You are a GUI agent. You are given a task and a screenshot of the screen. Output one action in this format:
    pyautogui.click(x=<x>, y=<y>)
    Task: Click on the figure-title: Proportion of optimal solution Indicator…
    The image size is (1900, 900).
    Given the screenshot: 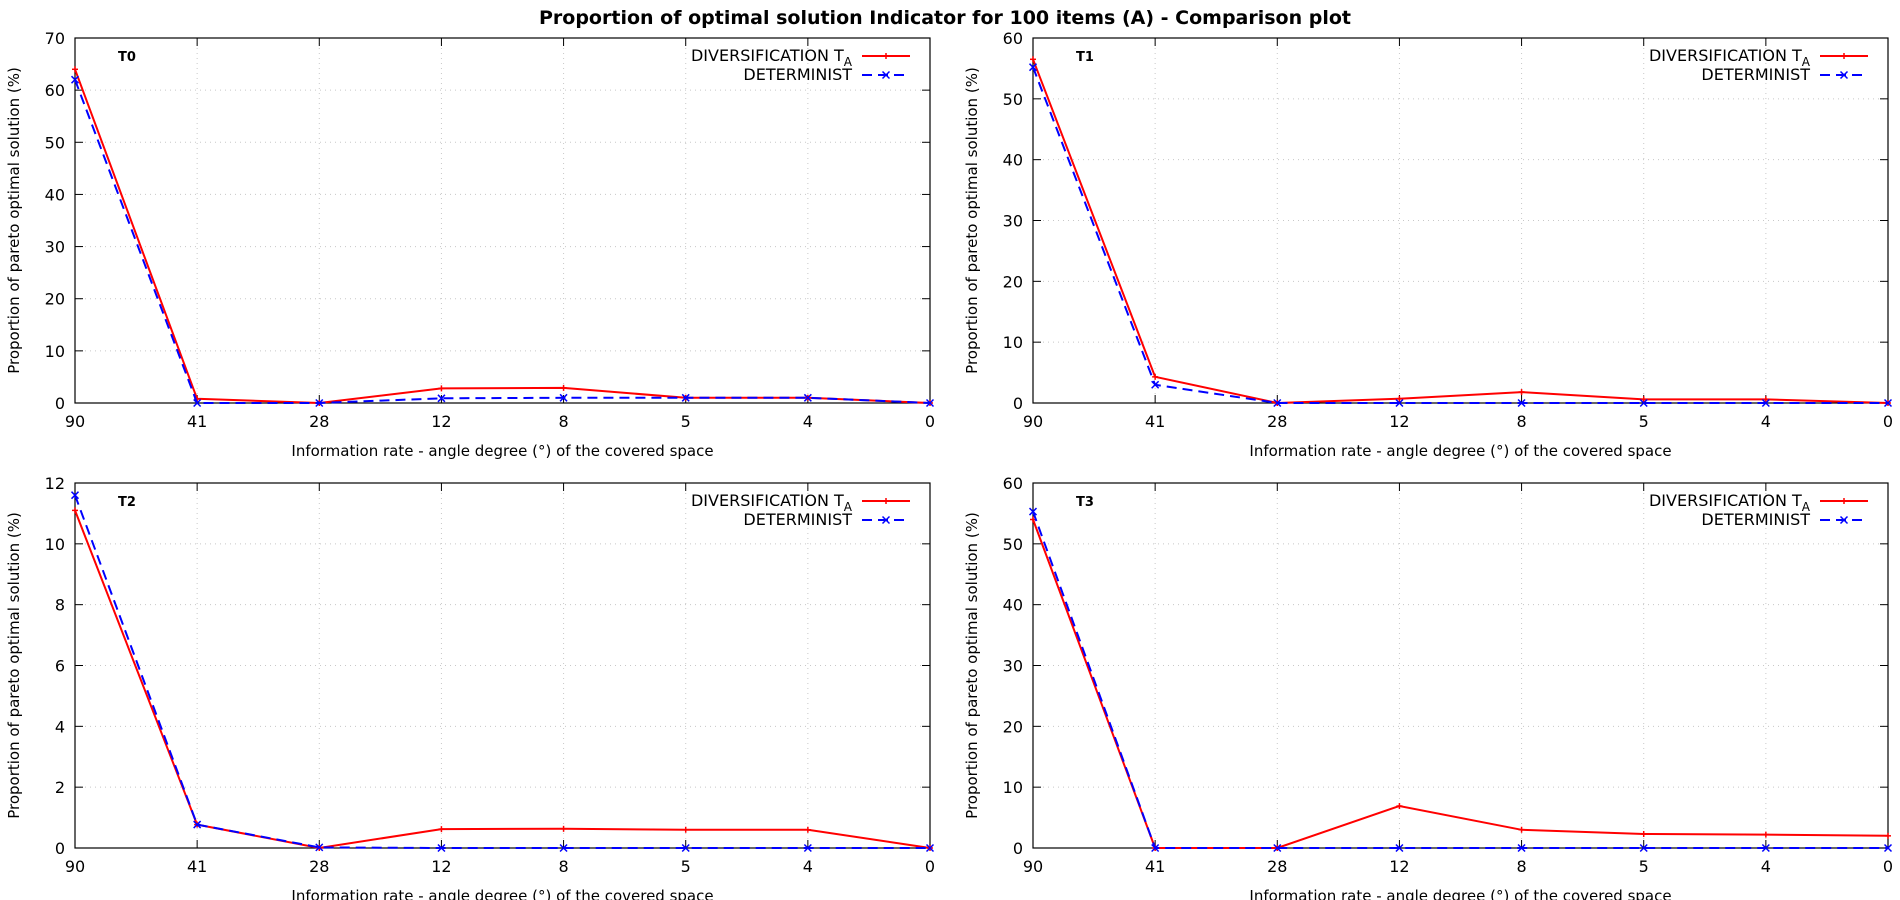 What is the action you would take?
    pyautogui.click(x=945, y=18)
    